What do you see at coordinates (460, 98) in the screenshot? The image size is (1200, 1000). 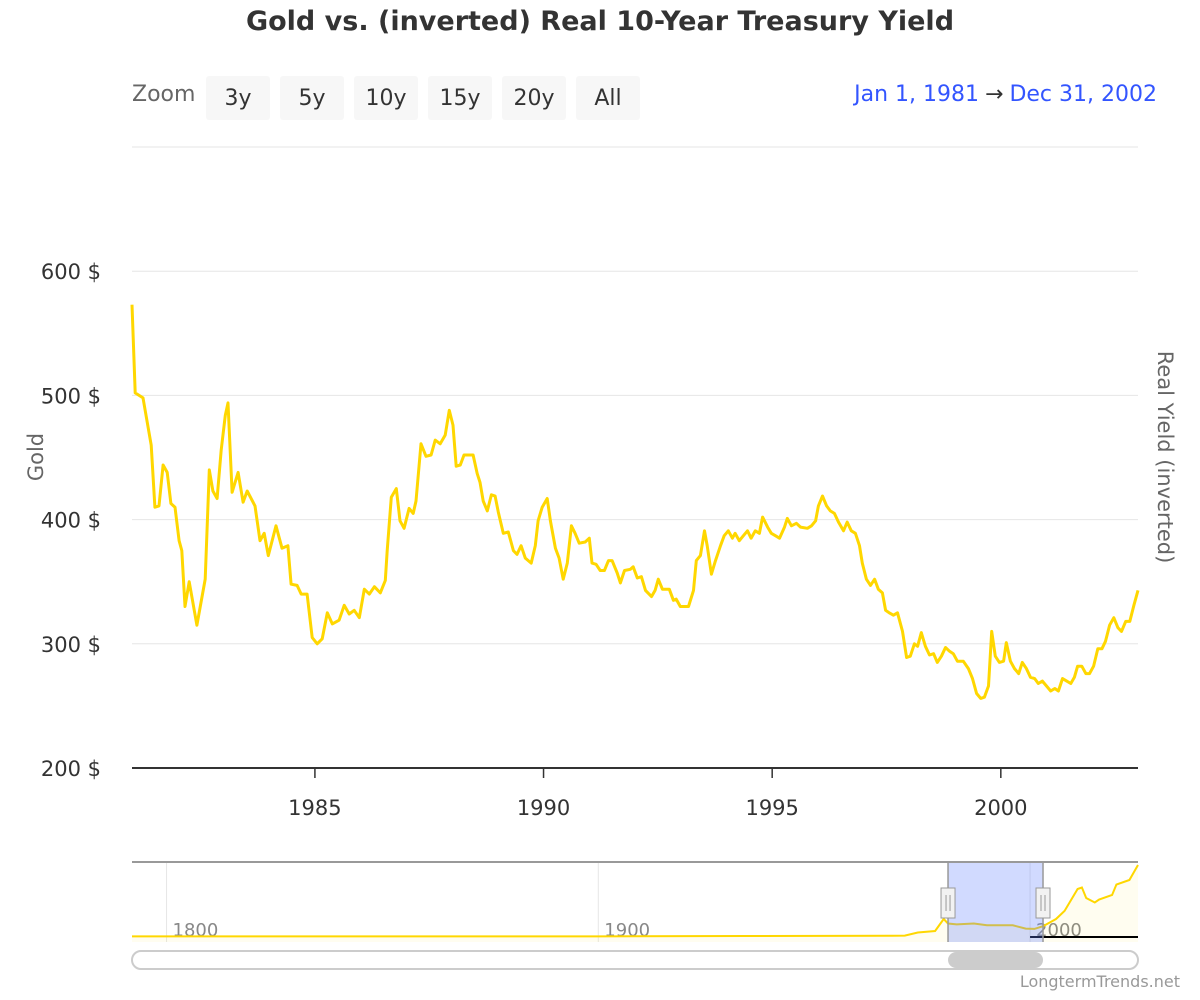 I see `zoom-15y-button: 15y` at bounding box center [460, 98].